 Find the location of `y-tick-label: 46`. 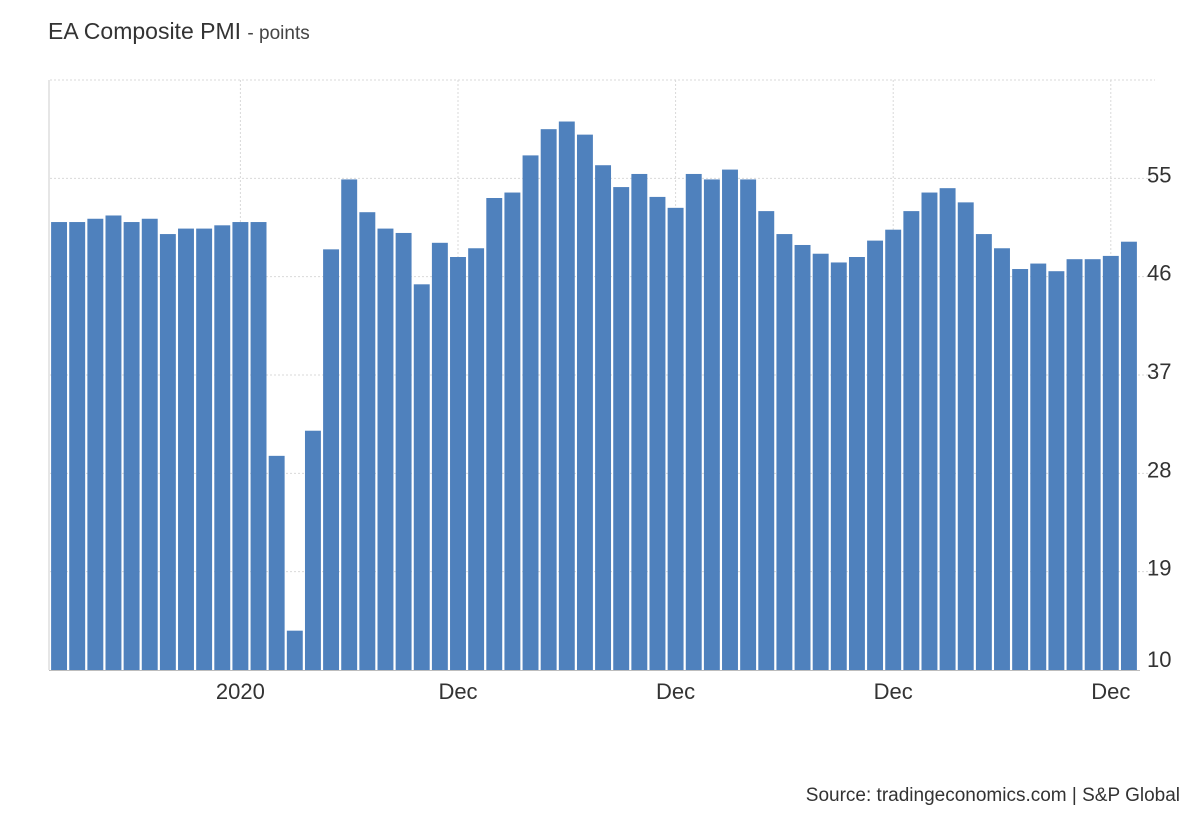

y-tick-label: 46 is located at coordinates (1159, 273).